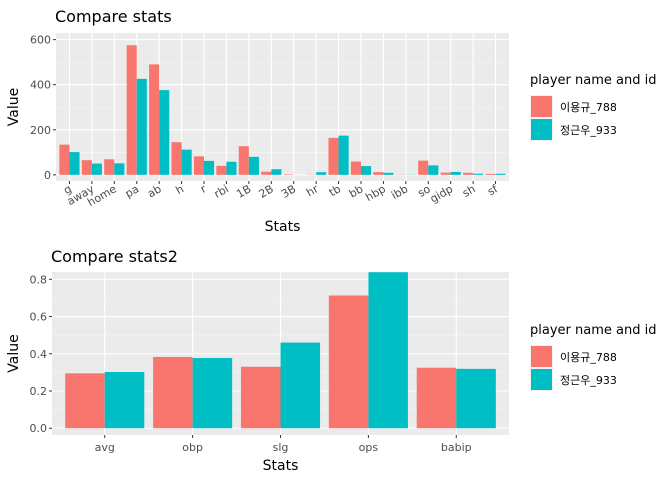  I want to click on x-tick-label: rbi, so click(221, 191).